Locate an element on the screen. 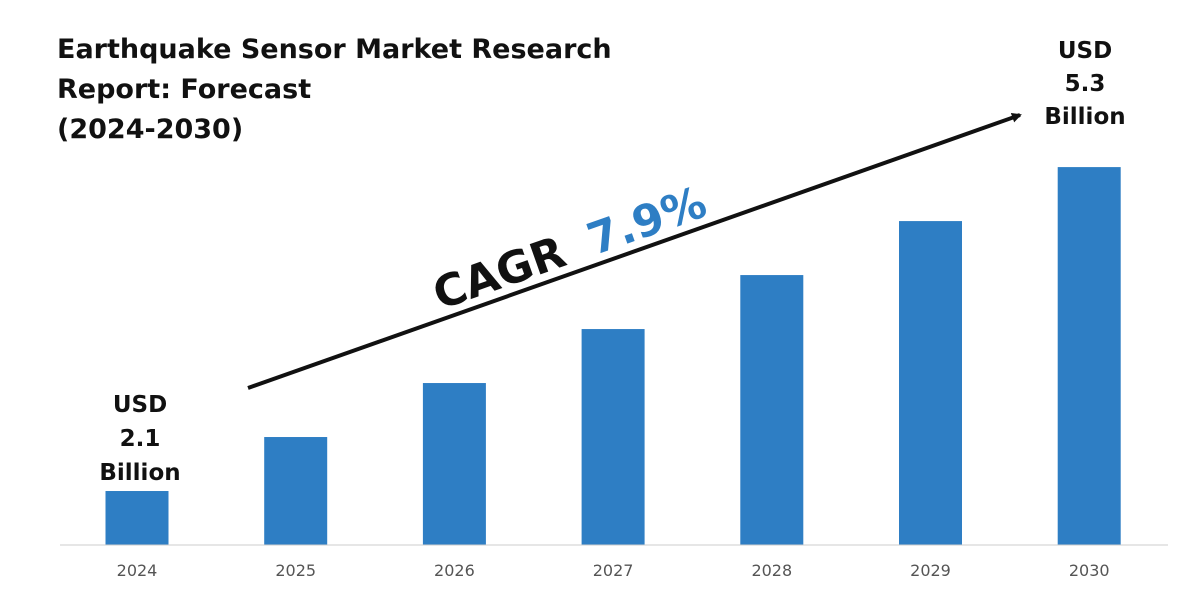  start-value-annotation: USD 2.1 Billion is located at coordinates (139, 439).